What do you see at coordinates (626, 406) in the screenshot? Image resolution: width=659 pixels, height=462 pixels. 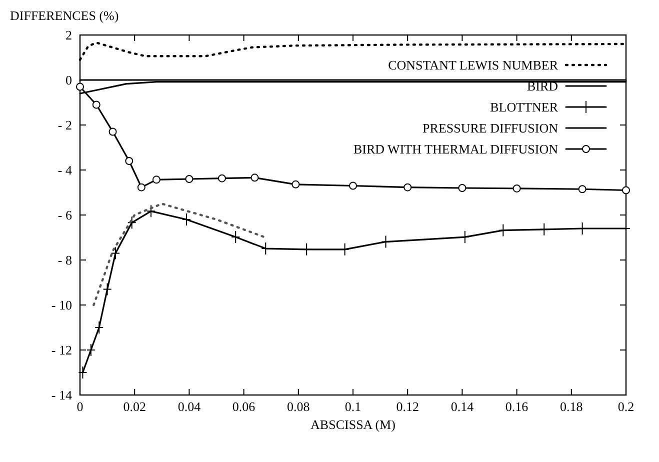 I see `x-tick-label: 0.2` at bounding box center [626, 406].